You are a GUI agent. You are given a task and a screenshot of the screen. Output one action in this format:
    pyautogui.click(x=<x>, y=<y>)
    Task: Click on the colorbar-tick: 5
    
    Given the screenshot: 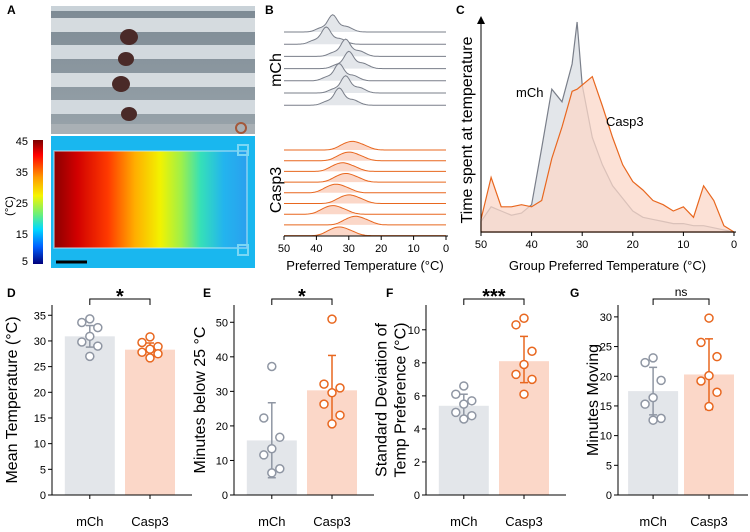 What is the action you would take?
    pyautogui.click(x=25, y=262)
    